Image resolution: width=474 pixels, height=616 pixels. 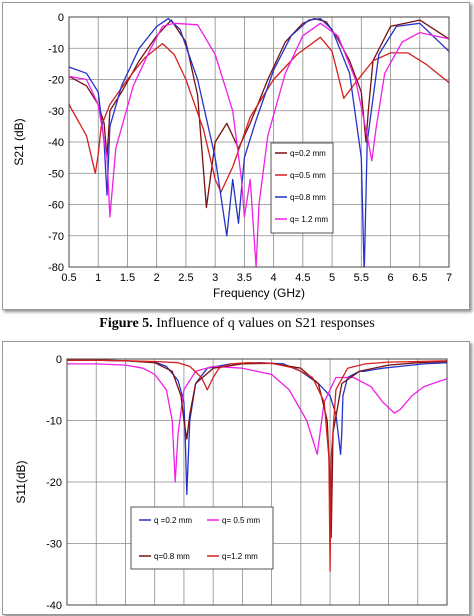 What do you see at coordinates (157, 278) in the screenshot?
I see `x-tick-label: 2` at bounding box center [157, 278].